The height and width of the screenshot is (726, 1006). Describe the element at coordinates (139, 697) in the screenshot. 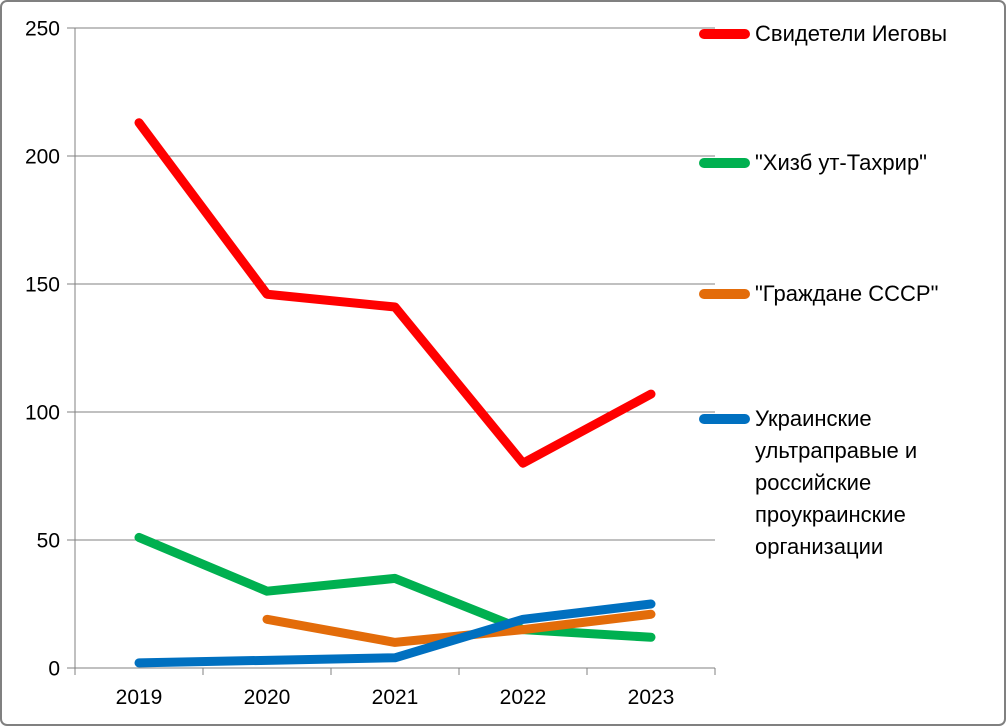

I see `x-axis-tick-label: 2019` at that location.